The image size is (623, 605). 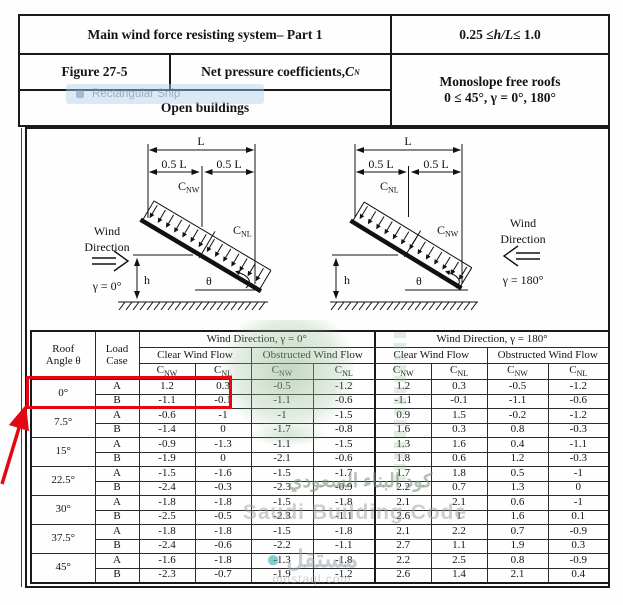 What do you see at coordinates (117, 355) in the screenshot?
I see `col-header-load-case: Load Case` at bounding box center [117, 355].